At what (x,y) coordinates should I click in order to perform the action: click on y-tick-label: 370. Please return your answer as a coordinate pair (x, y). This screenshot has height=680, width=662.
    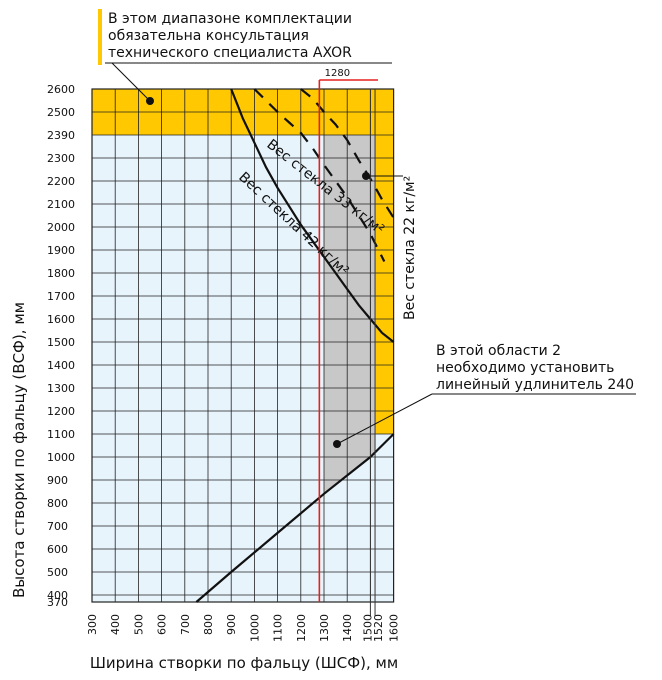
    Looking at the image, I should click on (57, 602).